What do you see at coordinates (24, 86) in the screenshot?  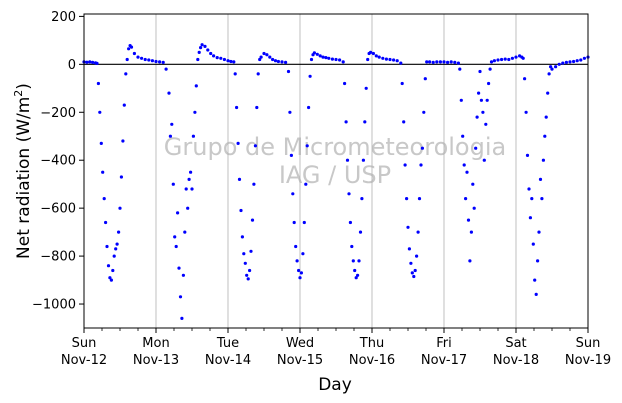 I see `y-axis-title-close: )` at bounding box center [24, 86].